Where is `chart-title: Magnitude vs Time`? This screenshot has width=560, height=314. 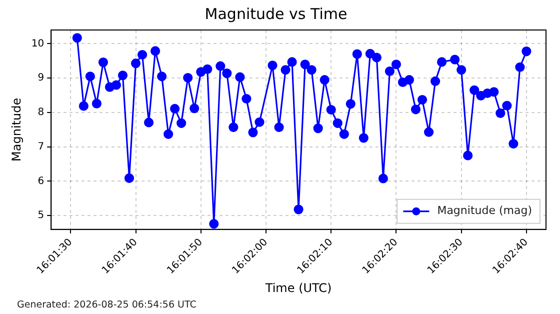
chart-title: Magnitude vs Time is located at coordinates (276, 13).